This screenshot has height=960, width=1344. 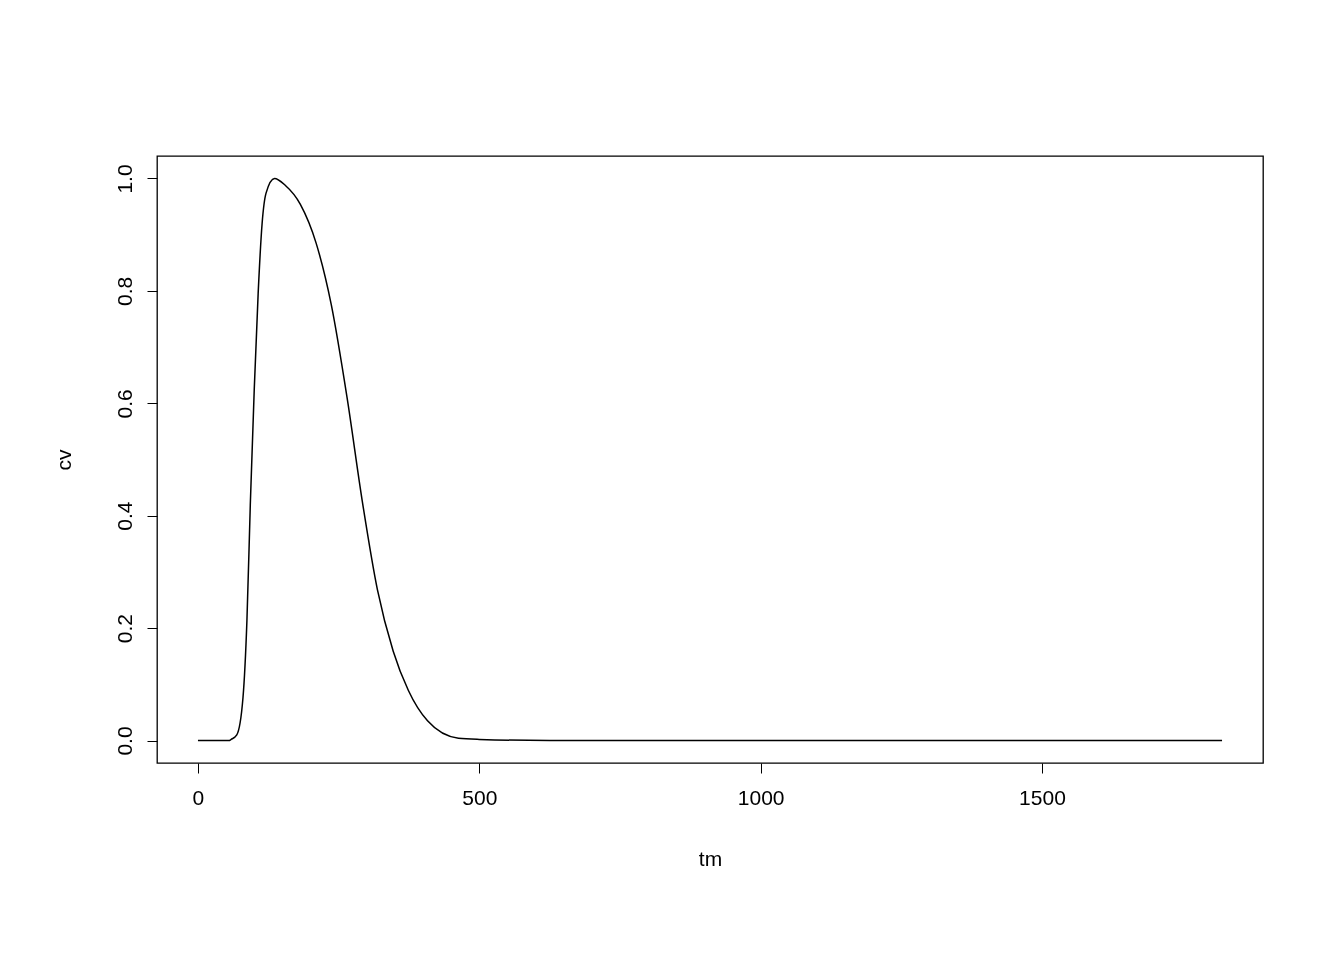 I want to click on y-axis-title: cv, so click(x=63, y=460).